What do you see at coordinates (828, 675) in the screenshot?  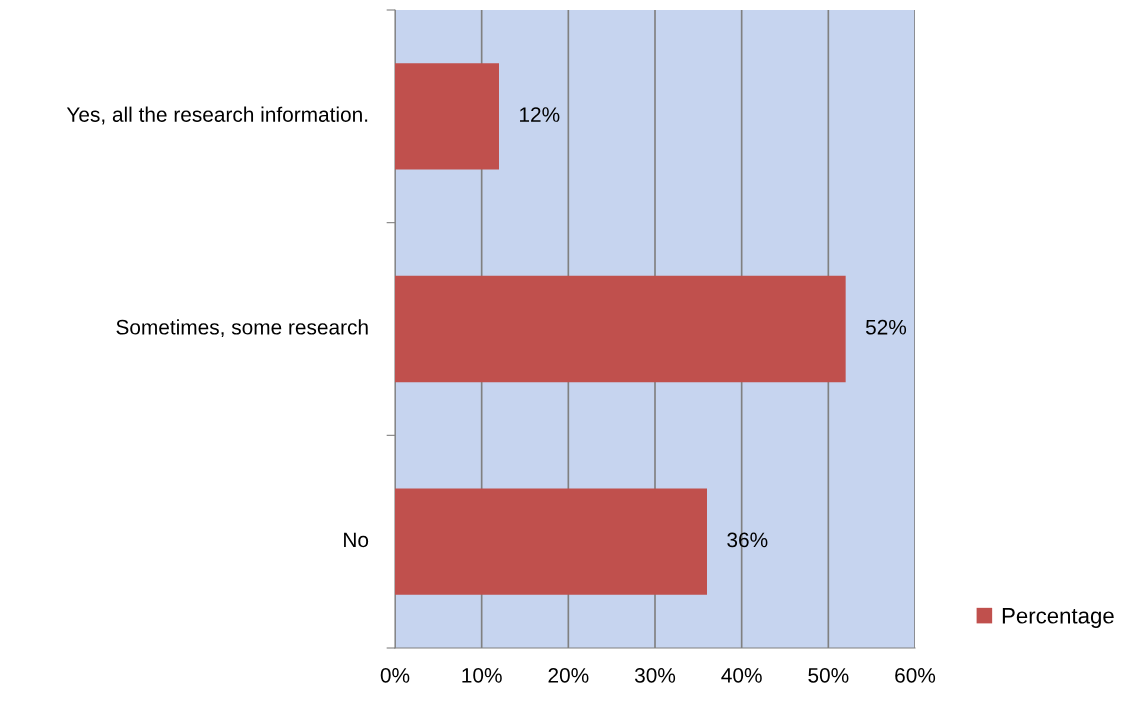 I see `x-tick-label: 50%` at bounding box center [828, 675].